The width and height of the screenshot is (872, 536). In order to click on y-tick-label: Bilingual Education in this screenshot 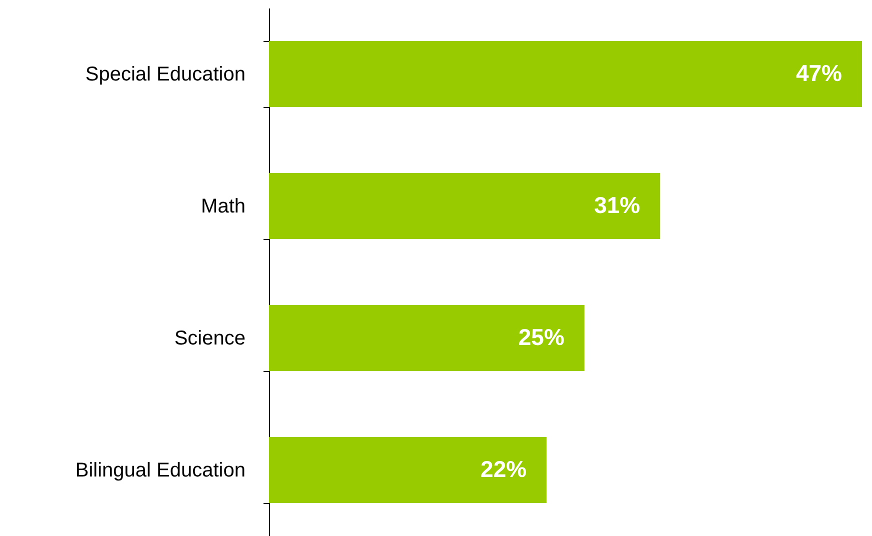, I will do `click(160, 471)`.